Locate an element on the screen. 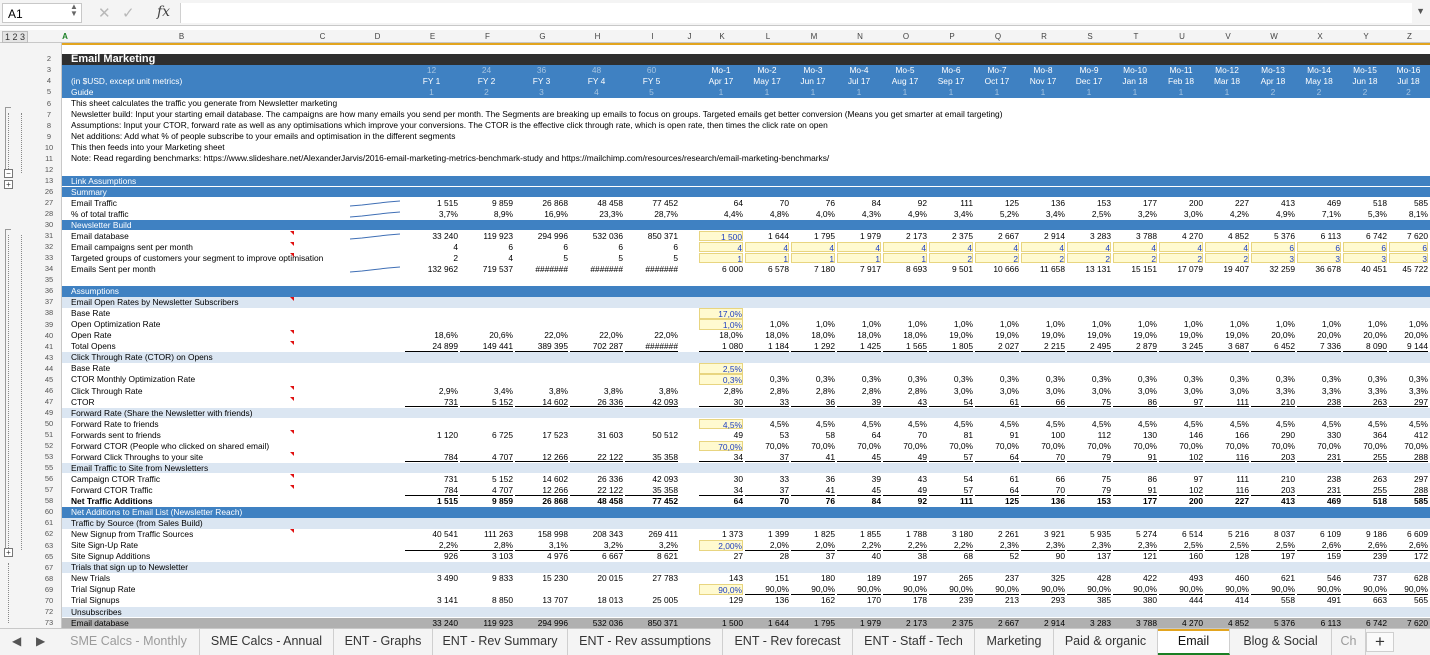  cell-u58: 200 is located at coordinates (1196, 501).